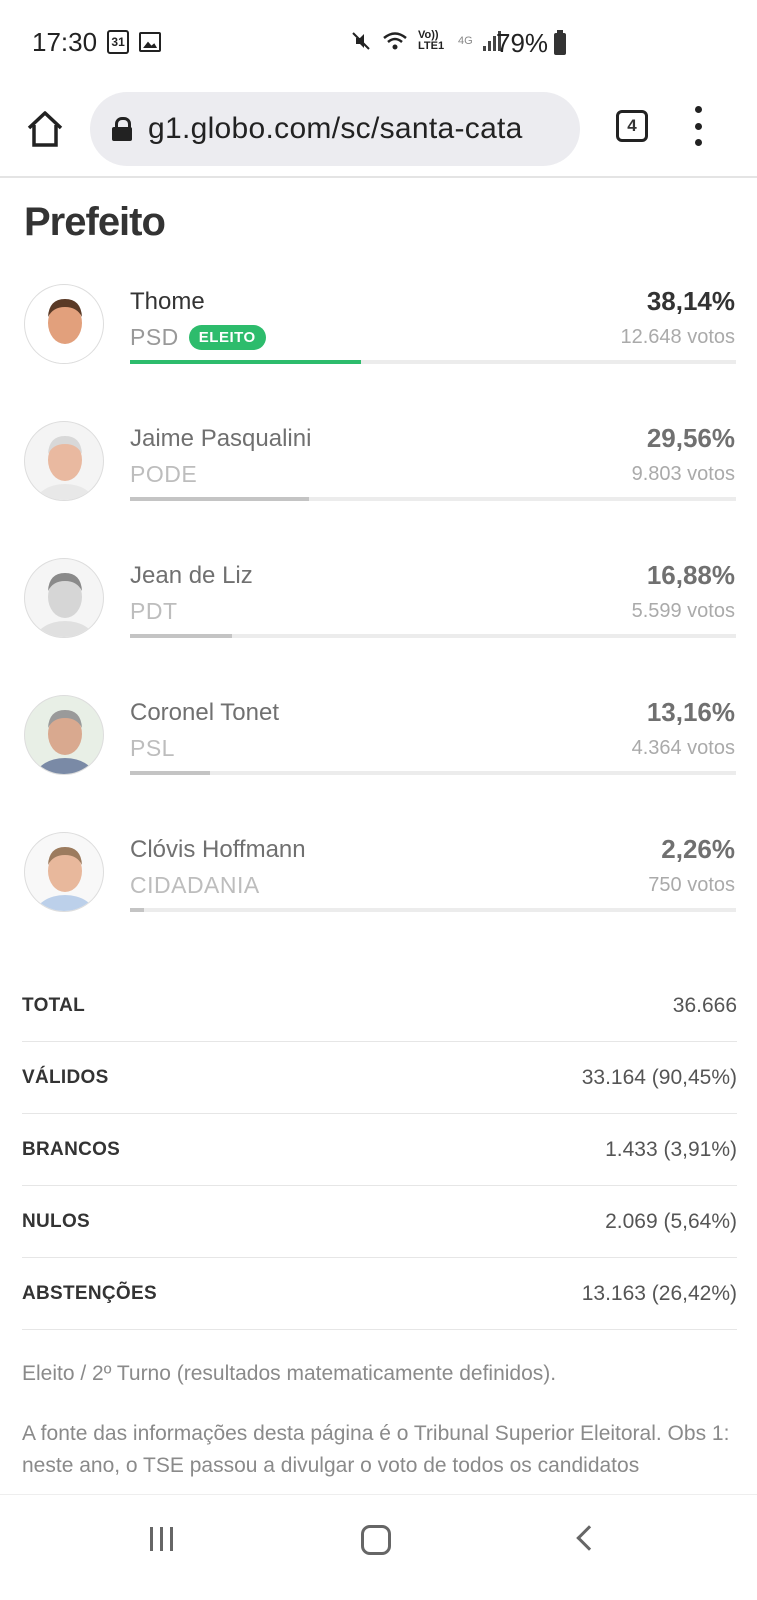  What do you see at coordinates (378, 608) in the screenshot?
I see `candidate-row: Jean de Liz PDT 16,88% 5.599 votos` at bounding box center [378, 608].